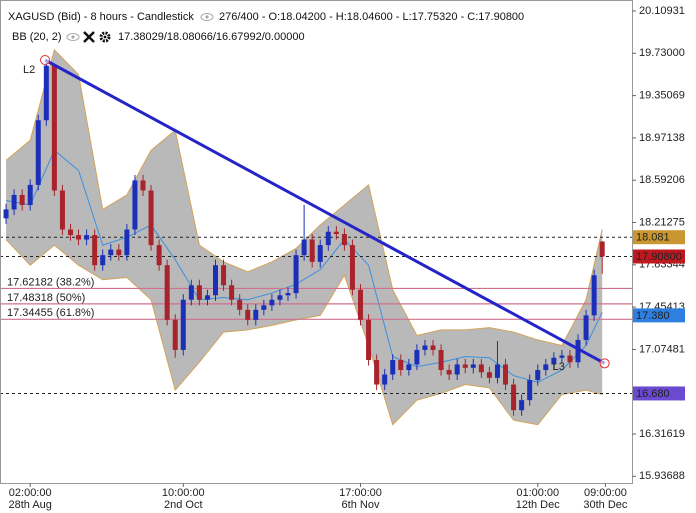 This screenshot has width=696, height=513. Describe the element at coordinates (605, 505) in the screenshot. I see `x-tick-date: 30th Dec` at that location.